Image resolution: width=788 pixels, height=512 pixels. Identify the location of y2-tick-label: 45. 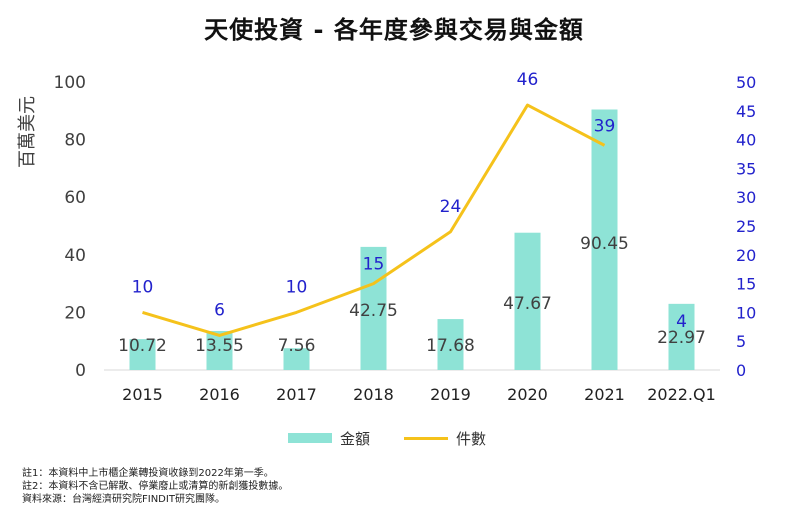
(746, 111).